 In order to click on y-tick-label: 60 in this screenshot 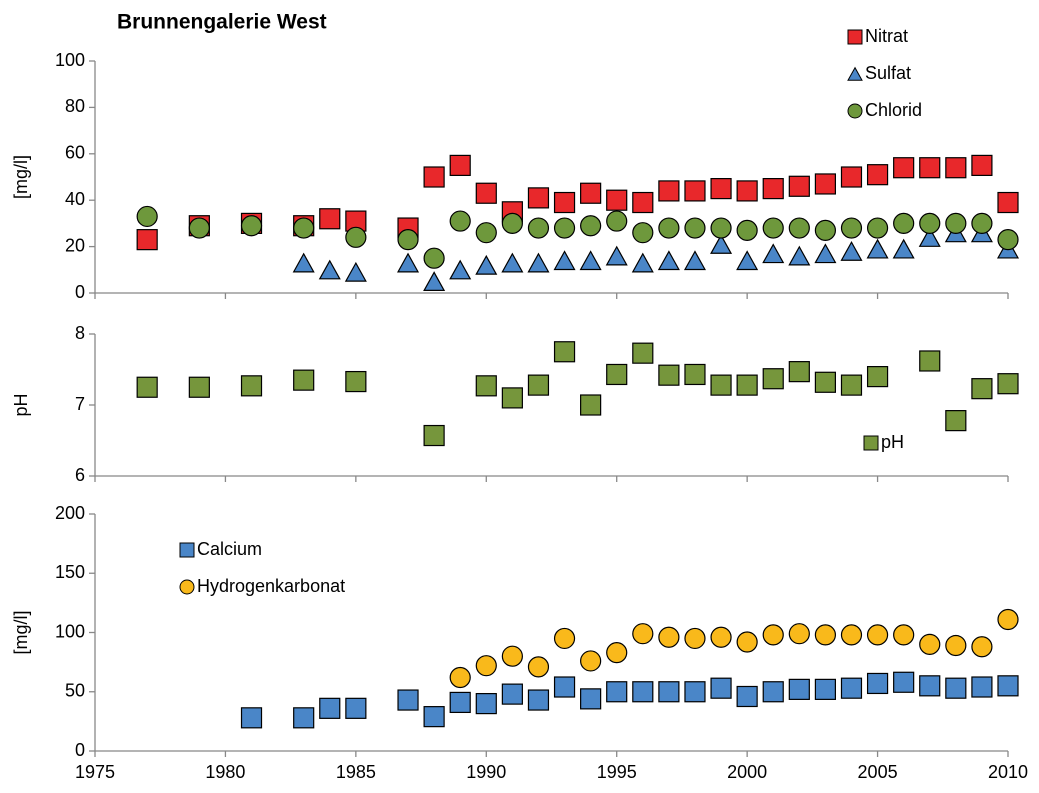, I will do `click(75, 153)`.